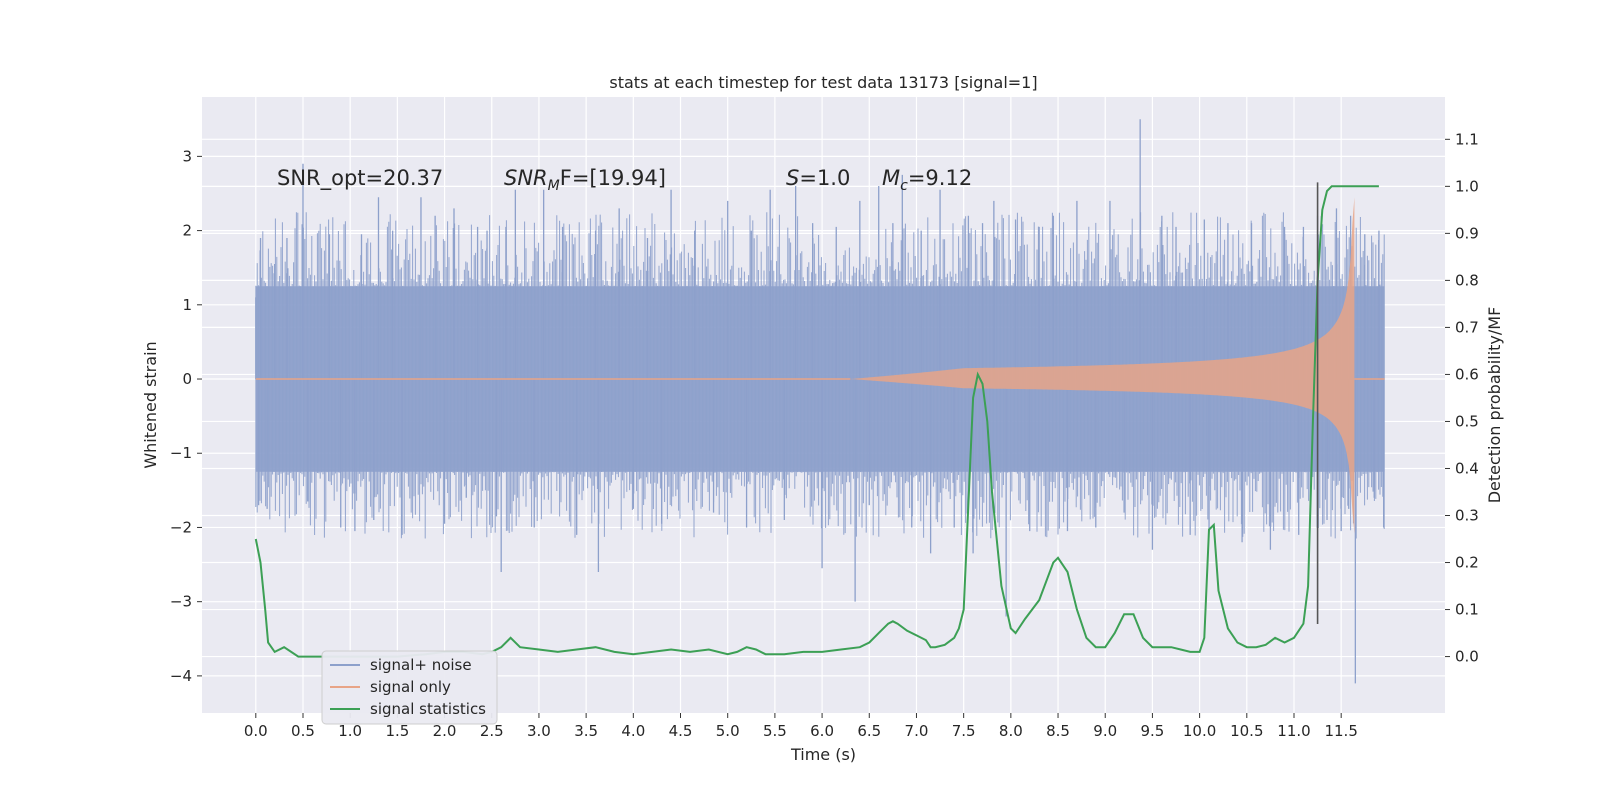  What do you see at coordinates (633, 731) in the screenshot?
I see `x-tick-label: 4.0` at bounding box center [633, 731].